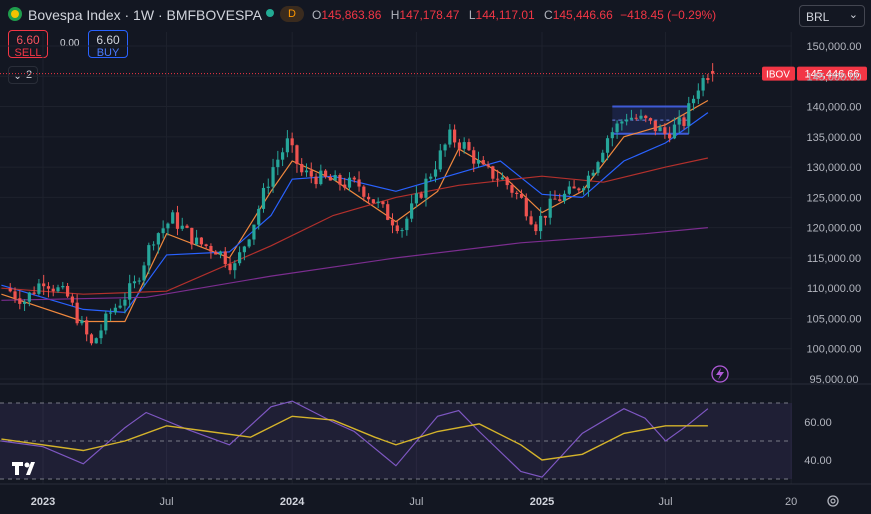  Describe the element at coordinates (720, 374) in the screenshot. I see `lightning-bolt` at that location.